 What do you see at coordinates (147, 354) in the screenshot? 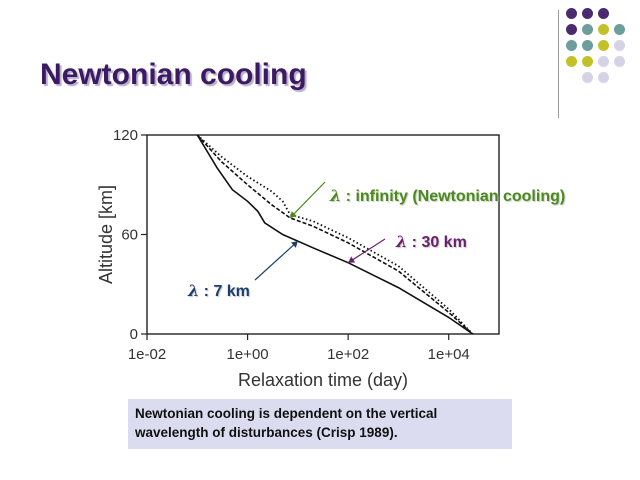
I see `x-tick-label: 1e-02` at bounding box center [147, 354].